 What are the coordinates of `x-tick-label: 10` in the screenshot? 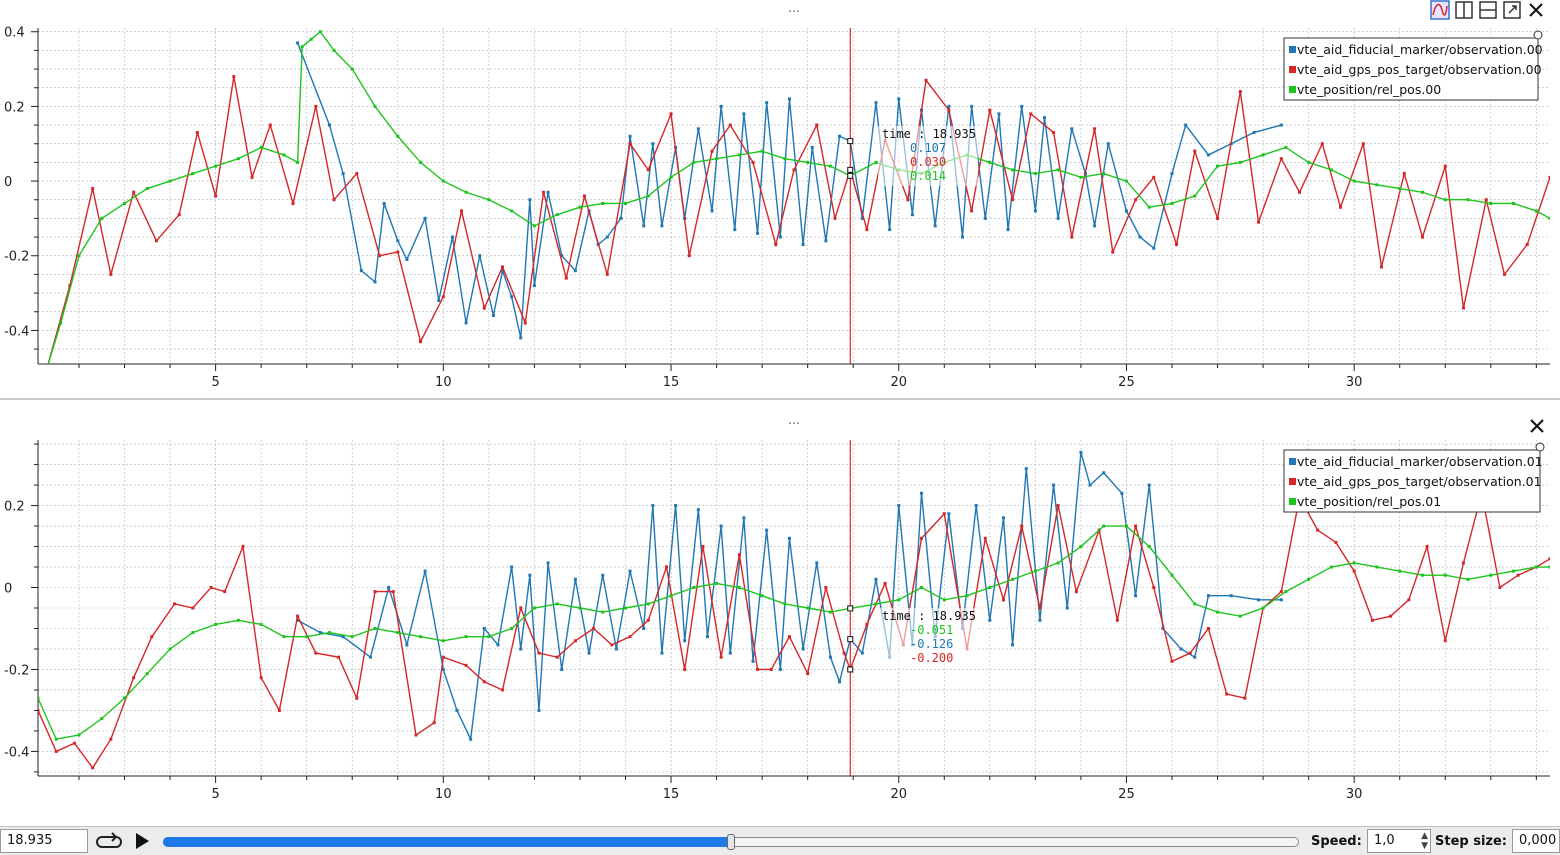 It's located at (443, 794).